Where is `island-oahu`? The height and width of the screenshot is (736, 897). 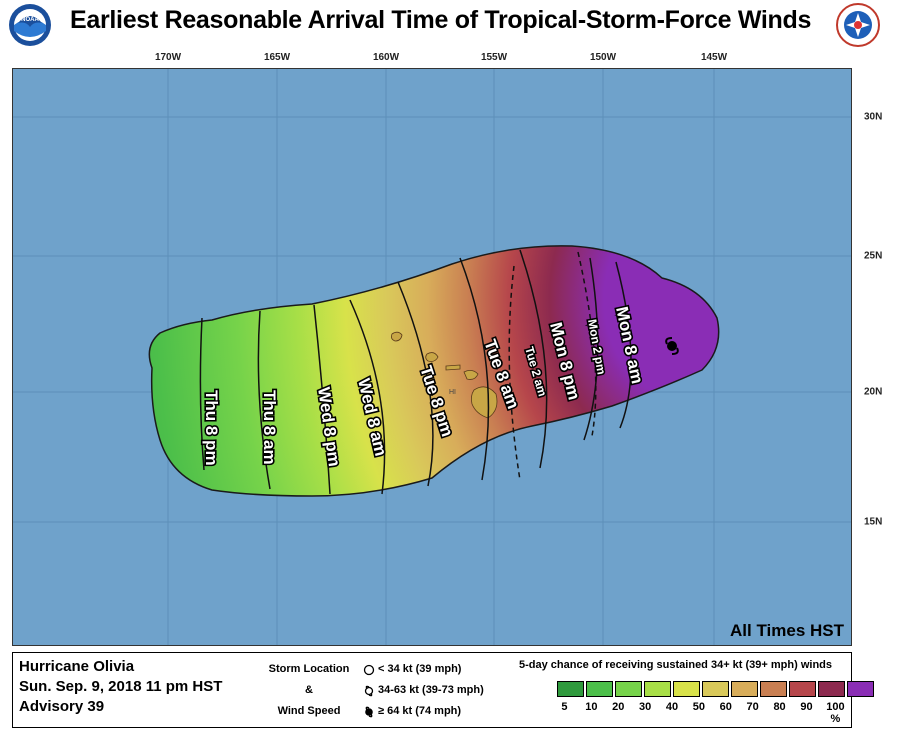 island-oahu is located at coordinates (432, 357).